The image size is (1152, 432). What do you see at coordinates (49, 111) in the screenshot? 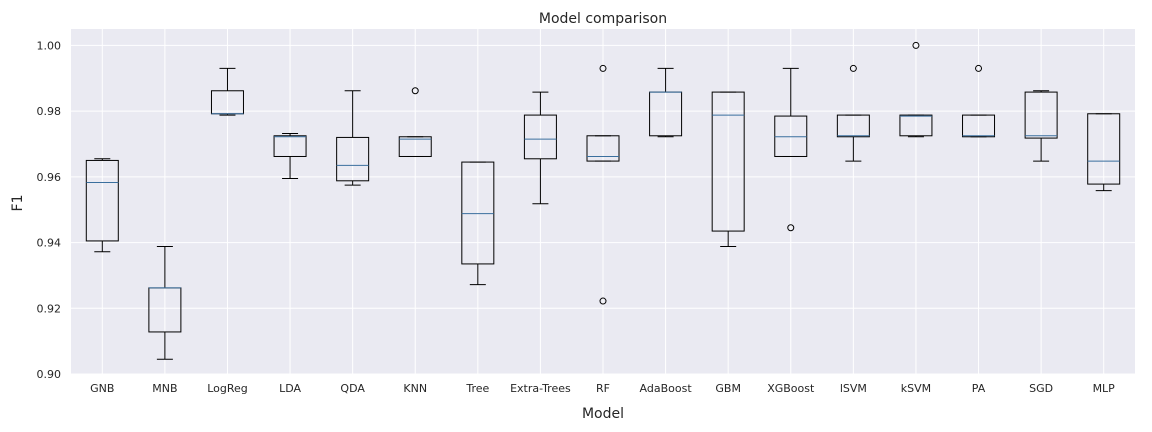
I see `y-tick-label: 0.98` at bounding box center [49, 111].